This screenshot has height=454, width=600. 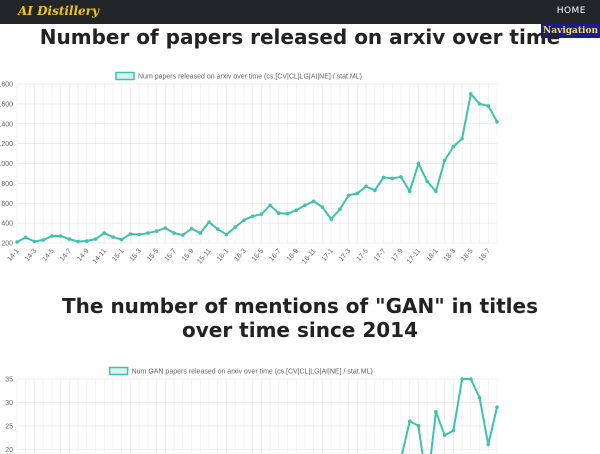 I want to click on y-tick-label: 35, so click(x=9, y=380).